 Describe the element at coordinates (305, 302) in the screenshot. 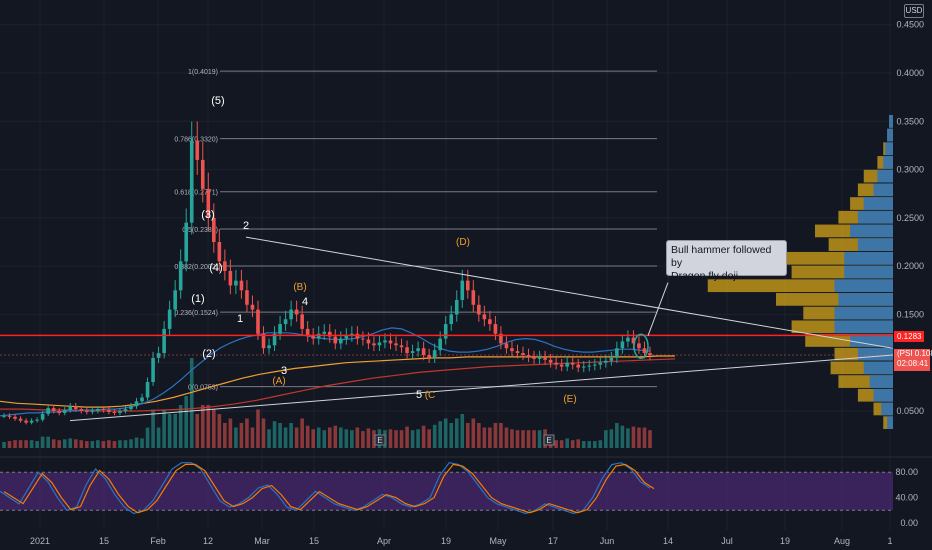

I see `wave-label: 4` at that location.